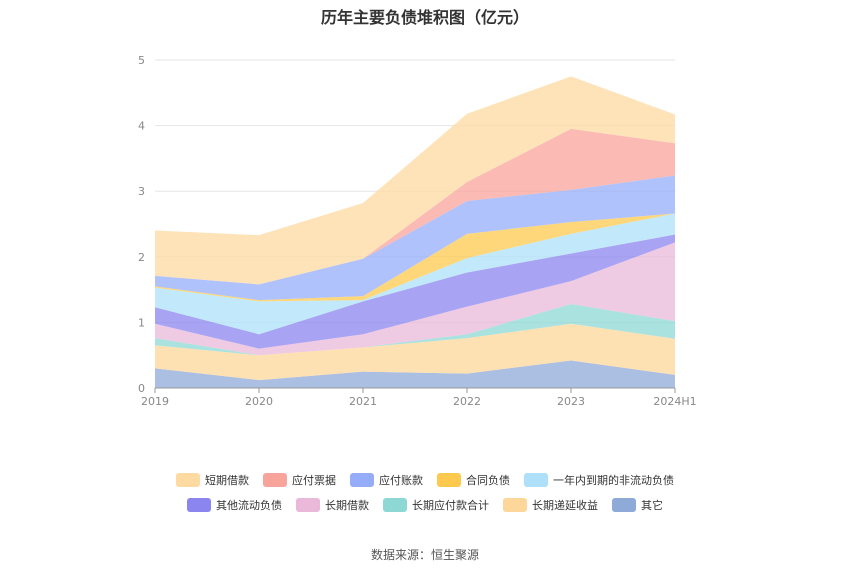  I want to click on legend-label: 一年内到期的非流动负债, so click(613, 480).